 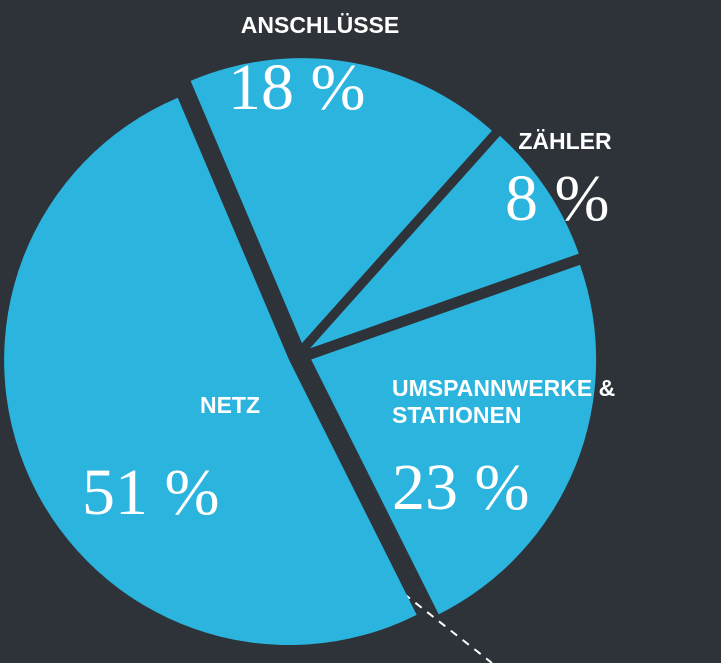 I want to click on slice-value: 8 %, so click(x=557, y=198).